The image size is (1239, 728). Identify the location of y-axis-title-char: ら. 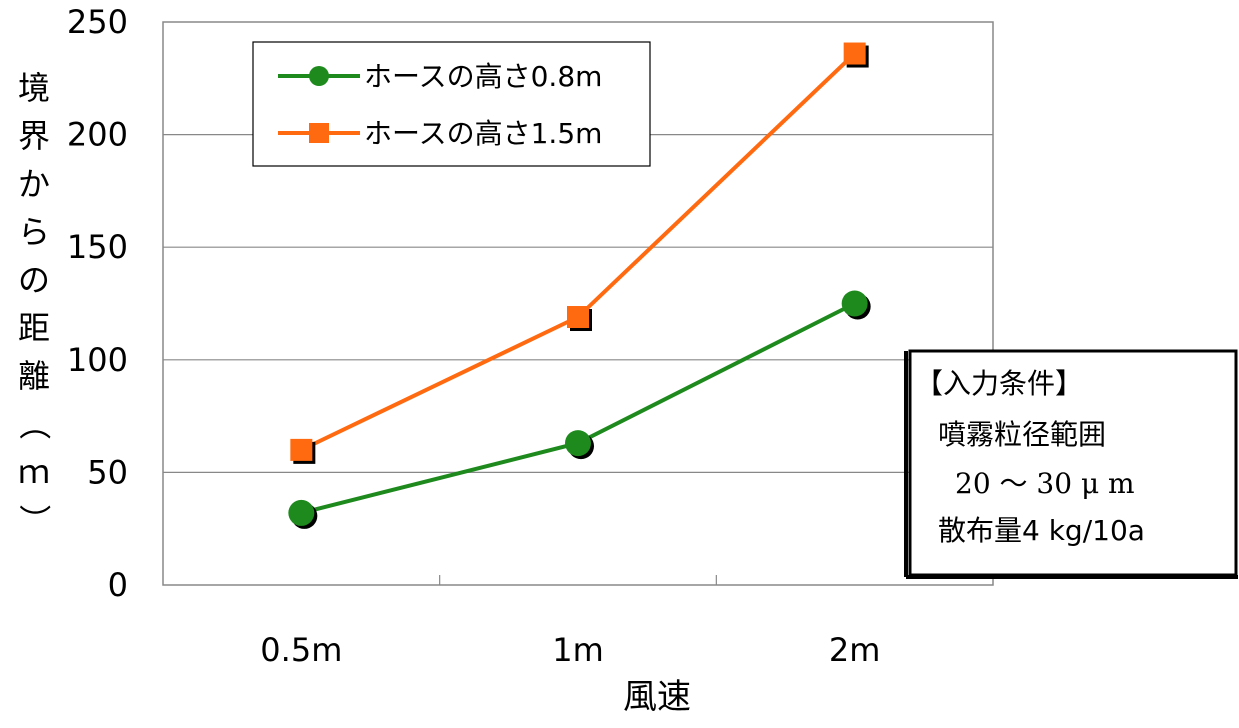
(34, 232).